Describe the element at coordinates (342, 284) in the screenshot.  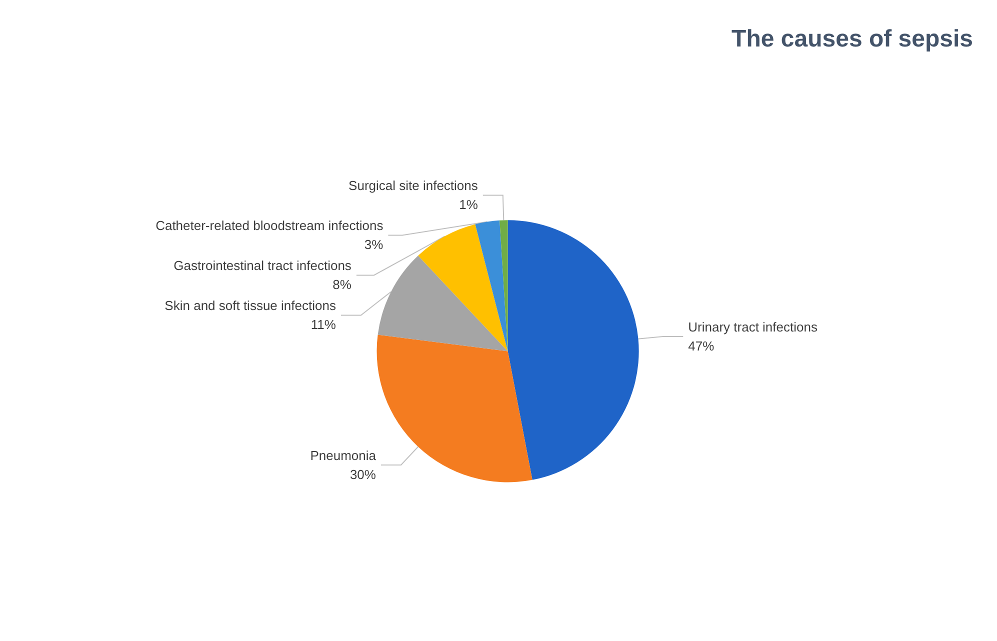
I see `data-label: 8%` at that location.